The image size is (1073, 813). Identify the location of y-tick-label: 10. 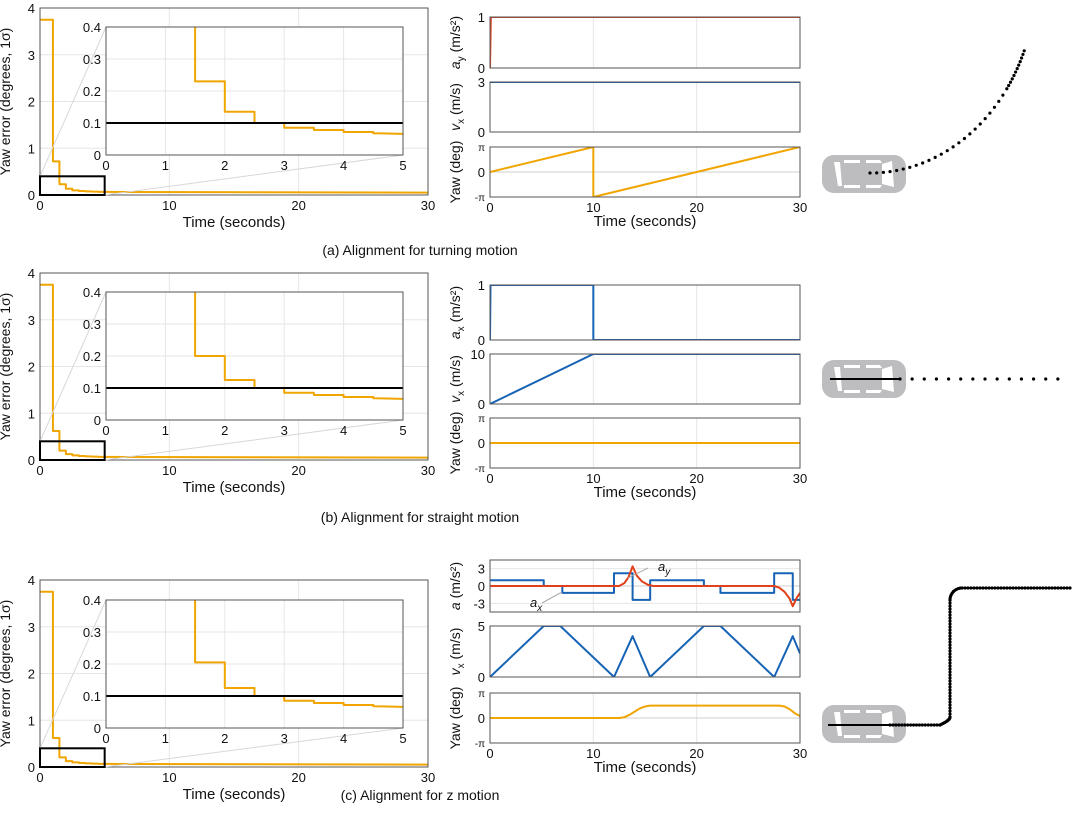
(478, 354).